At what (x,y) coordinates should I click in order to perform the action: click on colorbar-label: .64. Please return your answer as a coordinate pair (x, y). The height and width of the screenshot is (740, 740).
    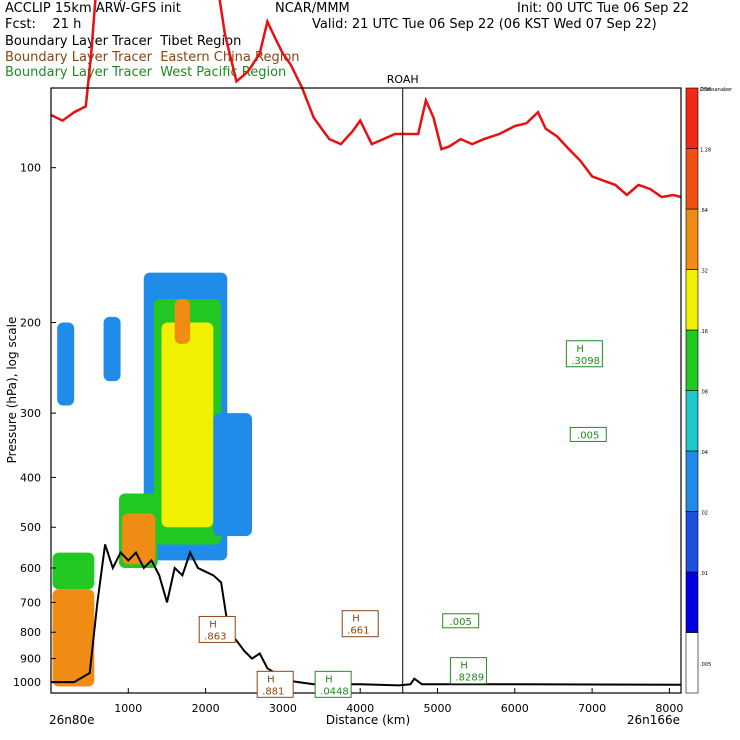
    Looking at the image, I should click on (704, 211).